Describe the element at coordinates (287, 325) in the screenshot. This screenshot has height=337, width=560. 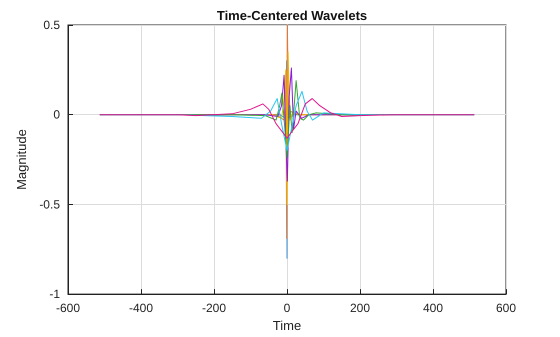
I see `x-axis-title: Time` at that location.